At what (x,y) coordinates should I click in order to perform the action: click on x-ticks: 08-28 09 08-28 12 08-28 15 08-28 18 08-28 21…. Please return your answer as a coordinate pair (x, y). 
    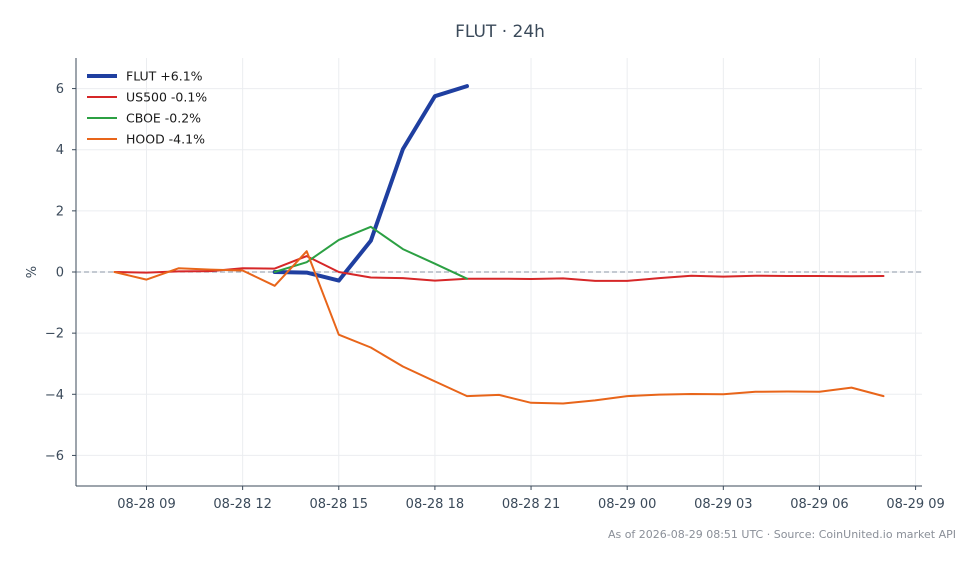
    Looking at the image, I should click on (531, 499).